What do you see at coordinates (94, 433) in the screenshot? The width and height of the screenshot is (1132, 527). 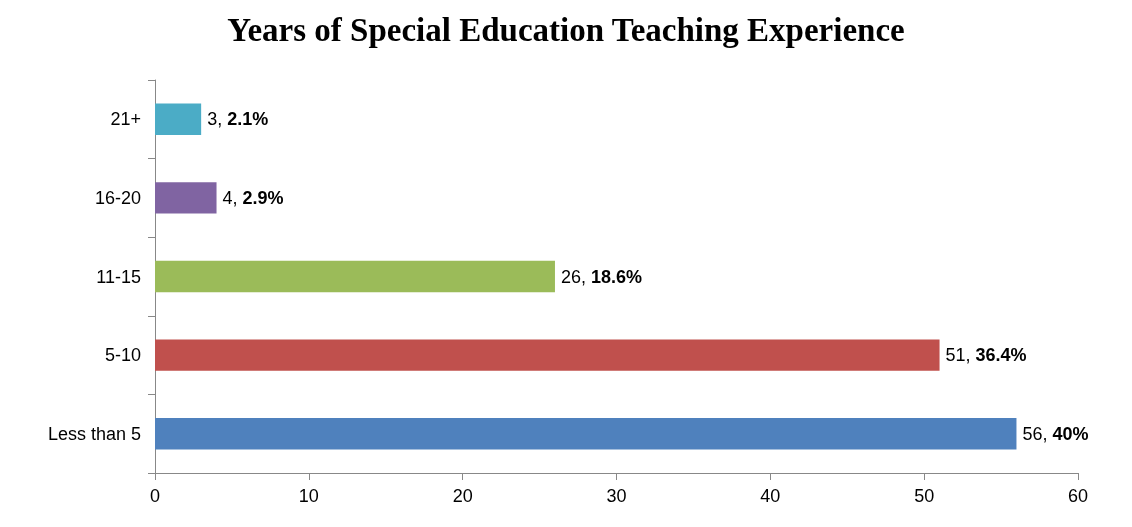 I see `y-tick-label: Less than 5` at bounding box center [94, 433].